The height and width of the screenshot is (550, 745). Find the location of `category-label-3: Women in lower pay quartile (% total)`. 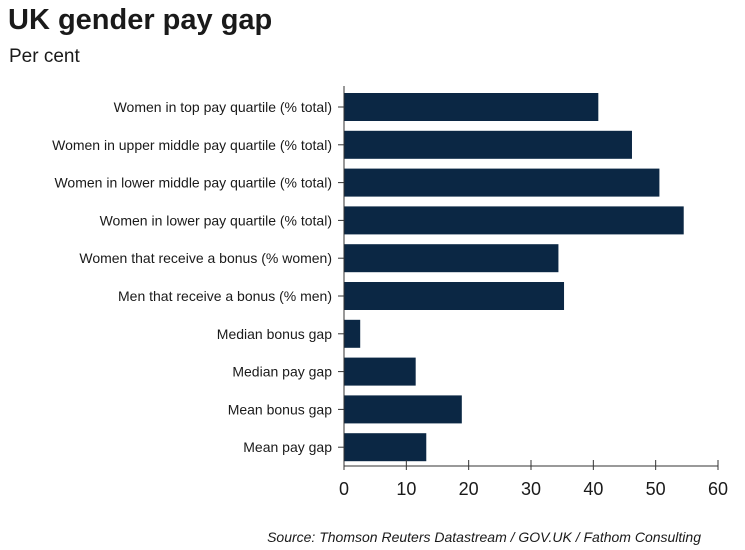

category-label-3: Women in lower pay quartile (% total) is located at coordinates (216, 220).